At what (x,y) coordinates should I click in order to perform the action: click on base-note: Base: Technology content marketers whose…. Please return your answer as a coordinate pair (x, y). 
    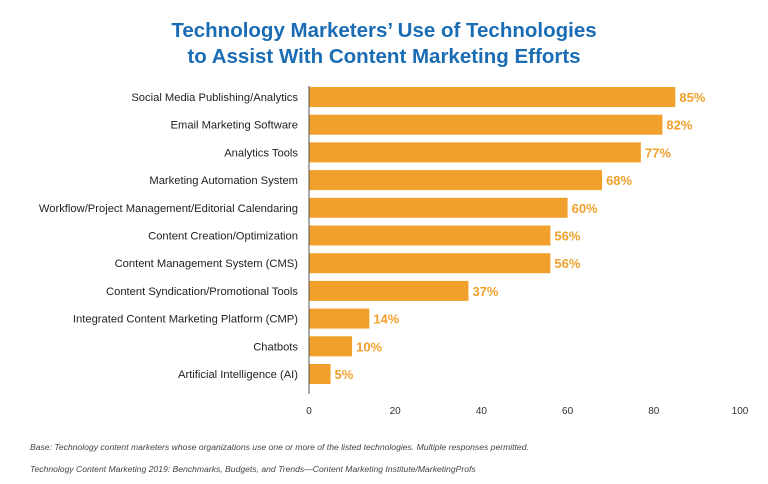
    Looking at the image, I should click on (279, 447).